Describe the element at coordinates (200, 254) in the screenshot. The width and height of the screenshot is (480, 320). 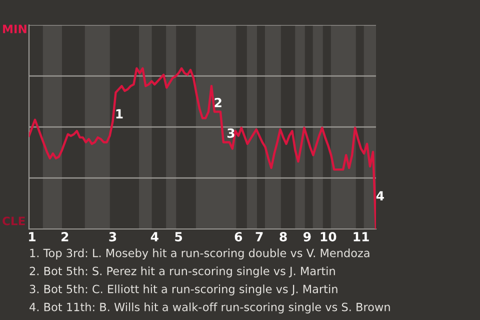
I see `text: 1. Top 3rd: L. Moseby hit a run-scoring double vs V. Mendoza` at that location.